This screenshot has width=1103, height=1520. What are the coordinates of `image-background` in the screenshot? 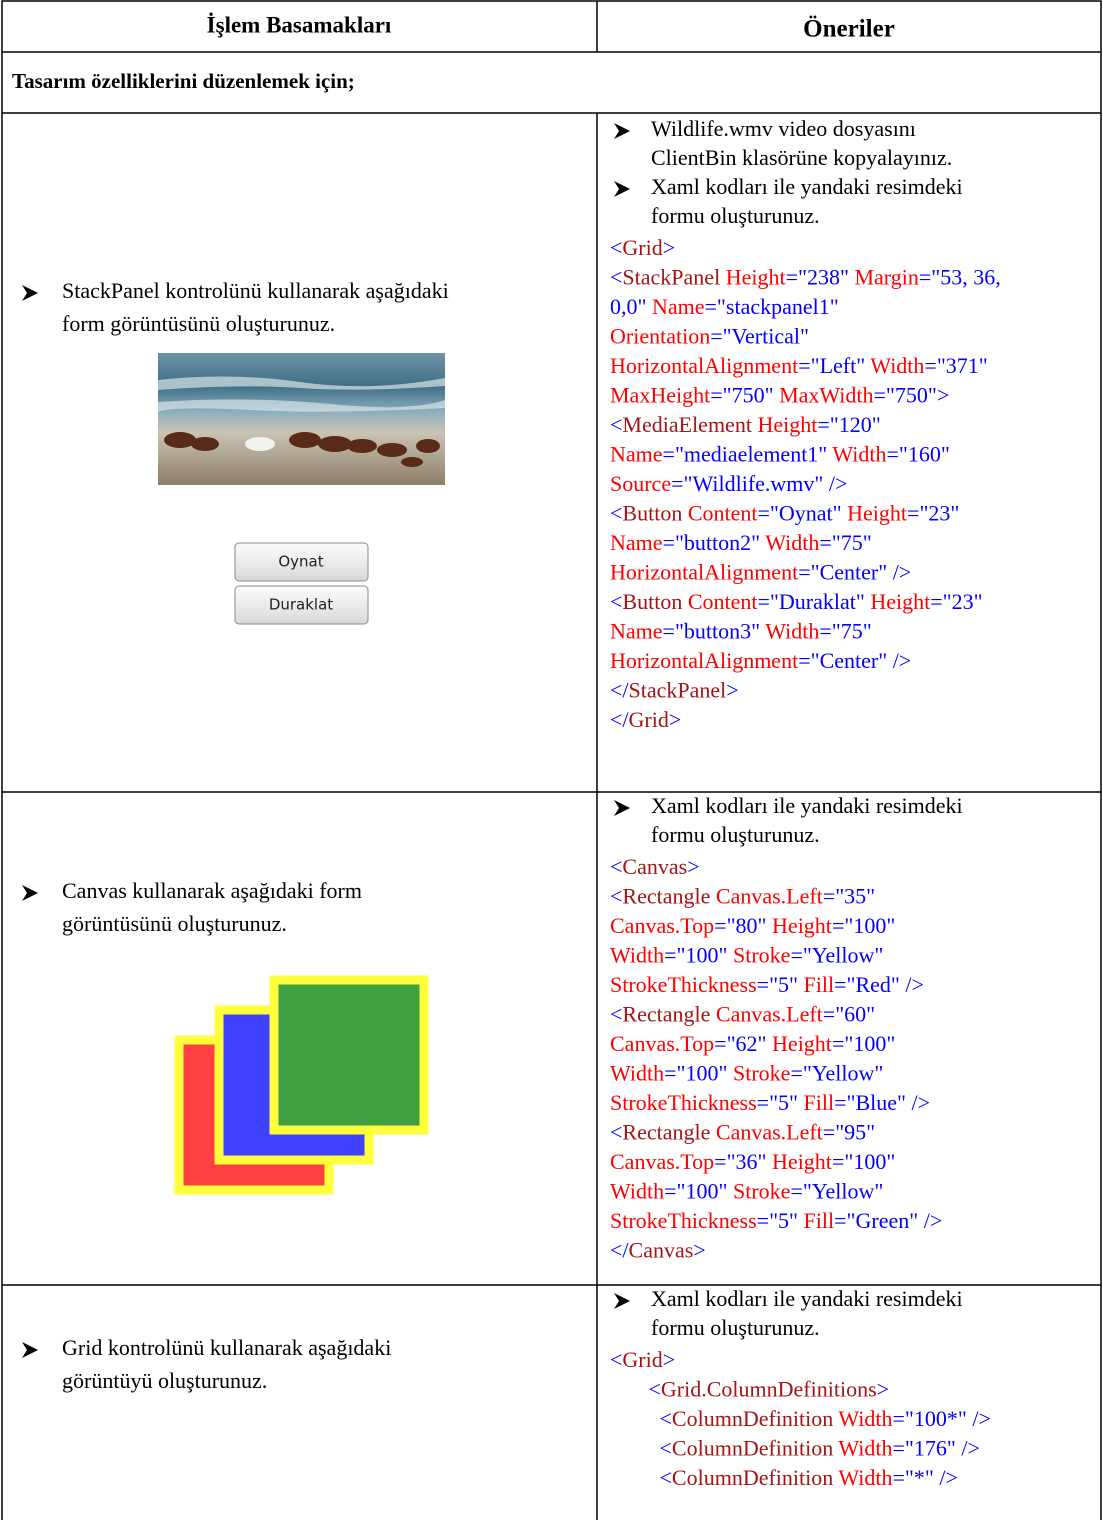 It's located at (301, 419).